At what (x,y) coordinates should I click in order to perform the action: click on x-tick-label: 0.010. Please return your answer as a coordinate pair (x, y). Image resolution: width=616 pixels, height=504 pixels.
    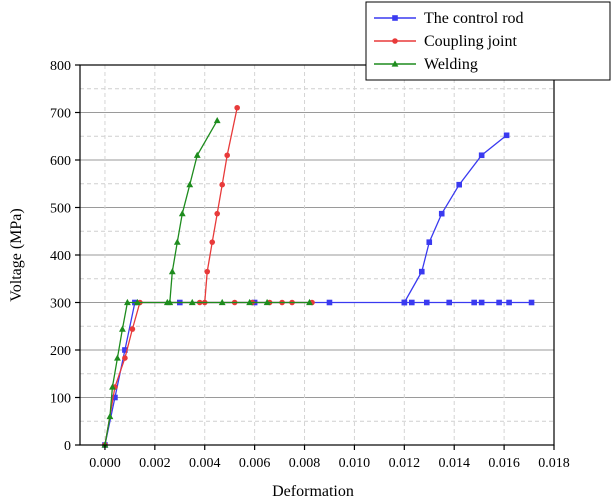
    Looking at the image, I should click on (355, 463).